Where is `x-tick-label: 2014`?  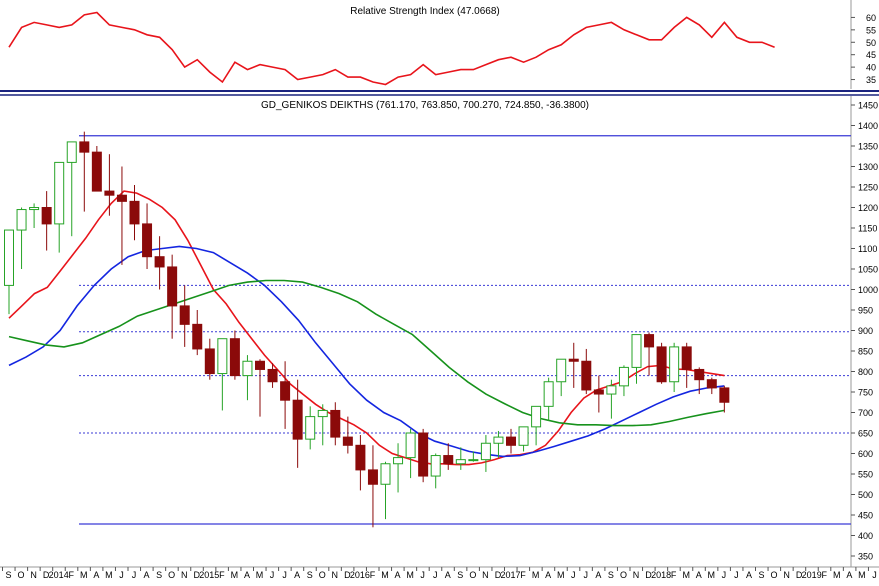 x-tick-label: 2014 is located at coordinates (59, 575).